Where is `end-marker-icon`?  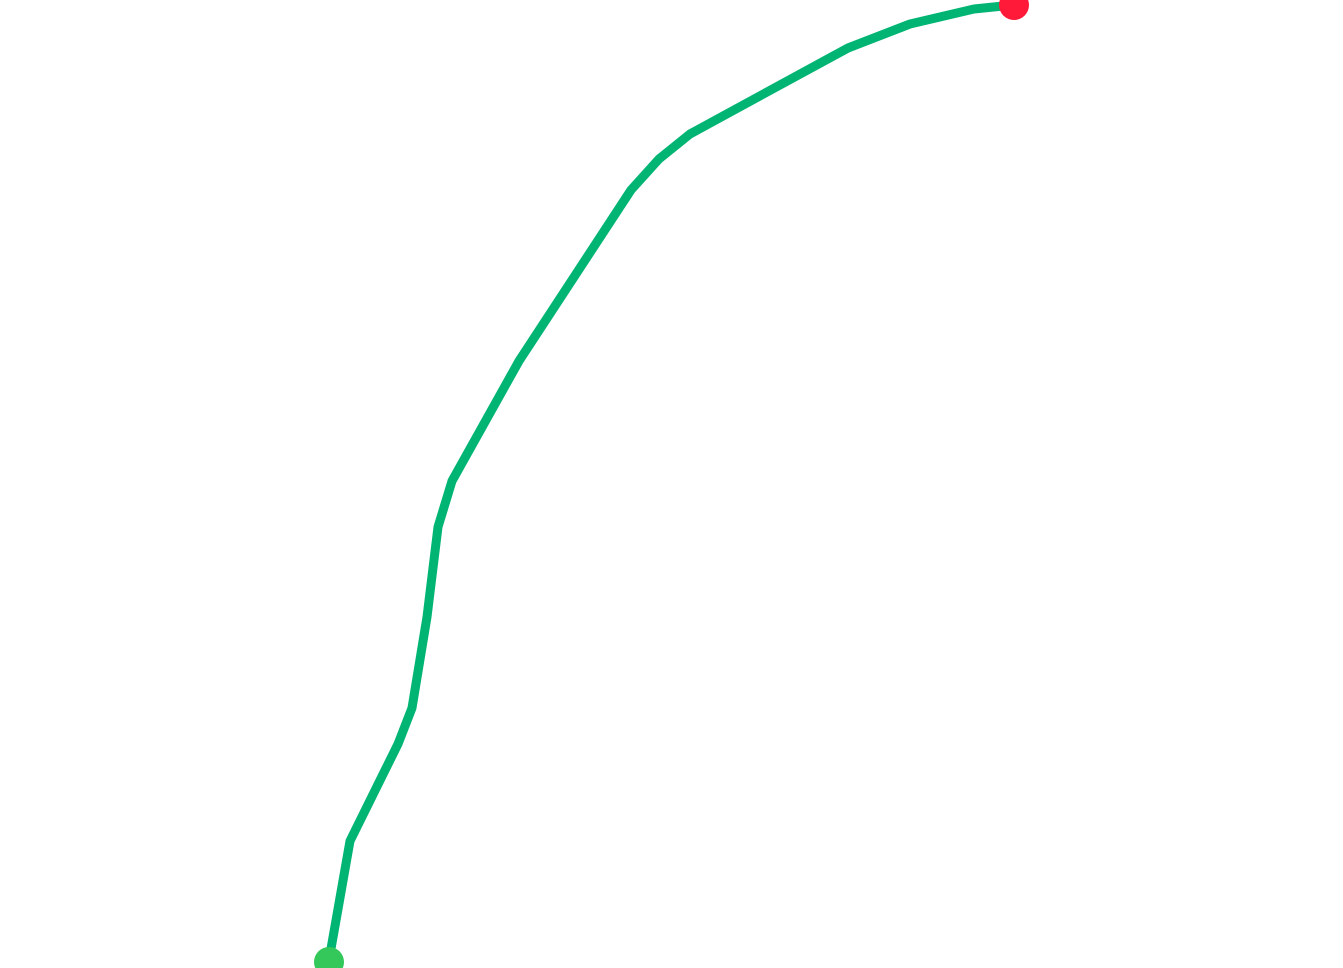
end-marker-icon is located at coordinates (1014, 10).